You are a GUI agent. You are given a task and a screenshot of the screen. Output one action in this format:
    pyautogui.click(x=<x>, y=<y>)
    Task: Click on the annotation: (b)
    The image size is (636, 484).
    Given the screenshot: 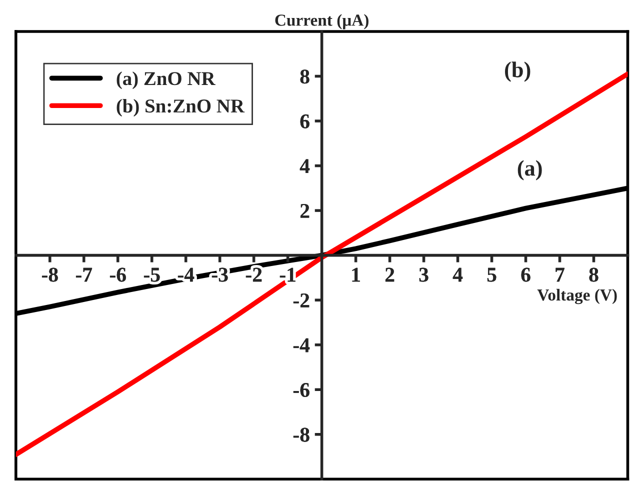 What is the action you would take?
    pyautogui.click(x=517, y=72)
    